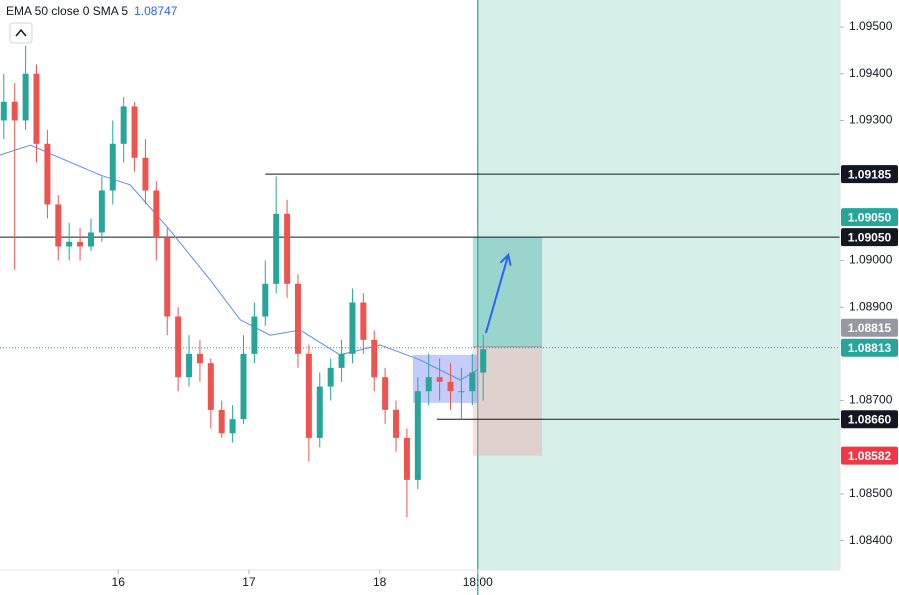  I want to click on range-box, so click(445, 378).